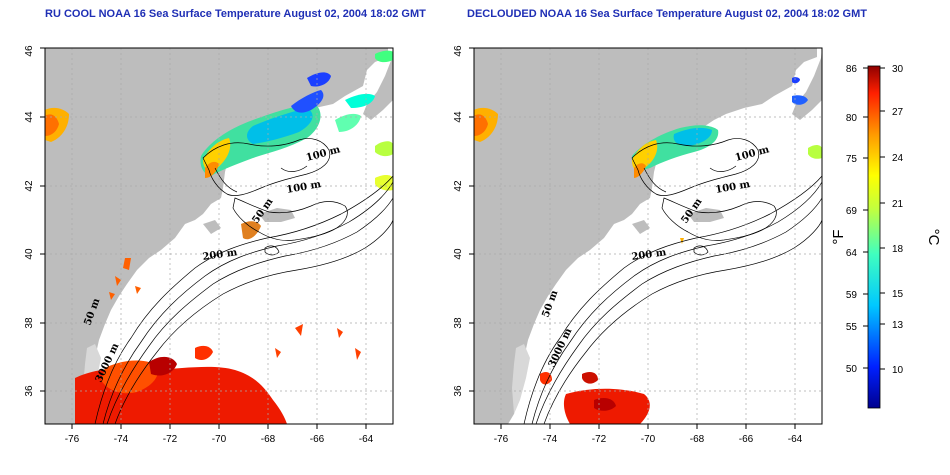  Describe the element at coordinates (874, 237) in the screenshot. I see `colorbar-gradient` at that location.